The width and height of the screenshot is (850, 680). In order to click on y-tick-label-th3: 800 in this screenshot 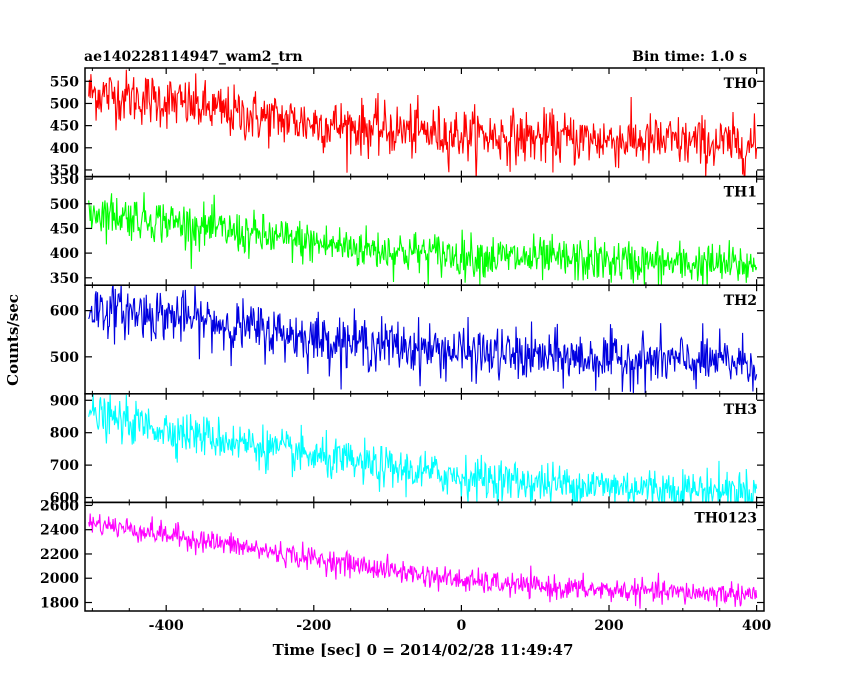, I will do `click(64, 434)`.